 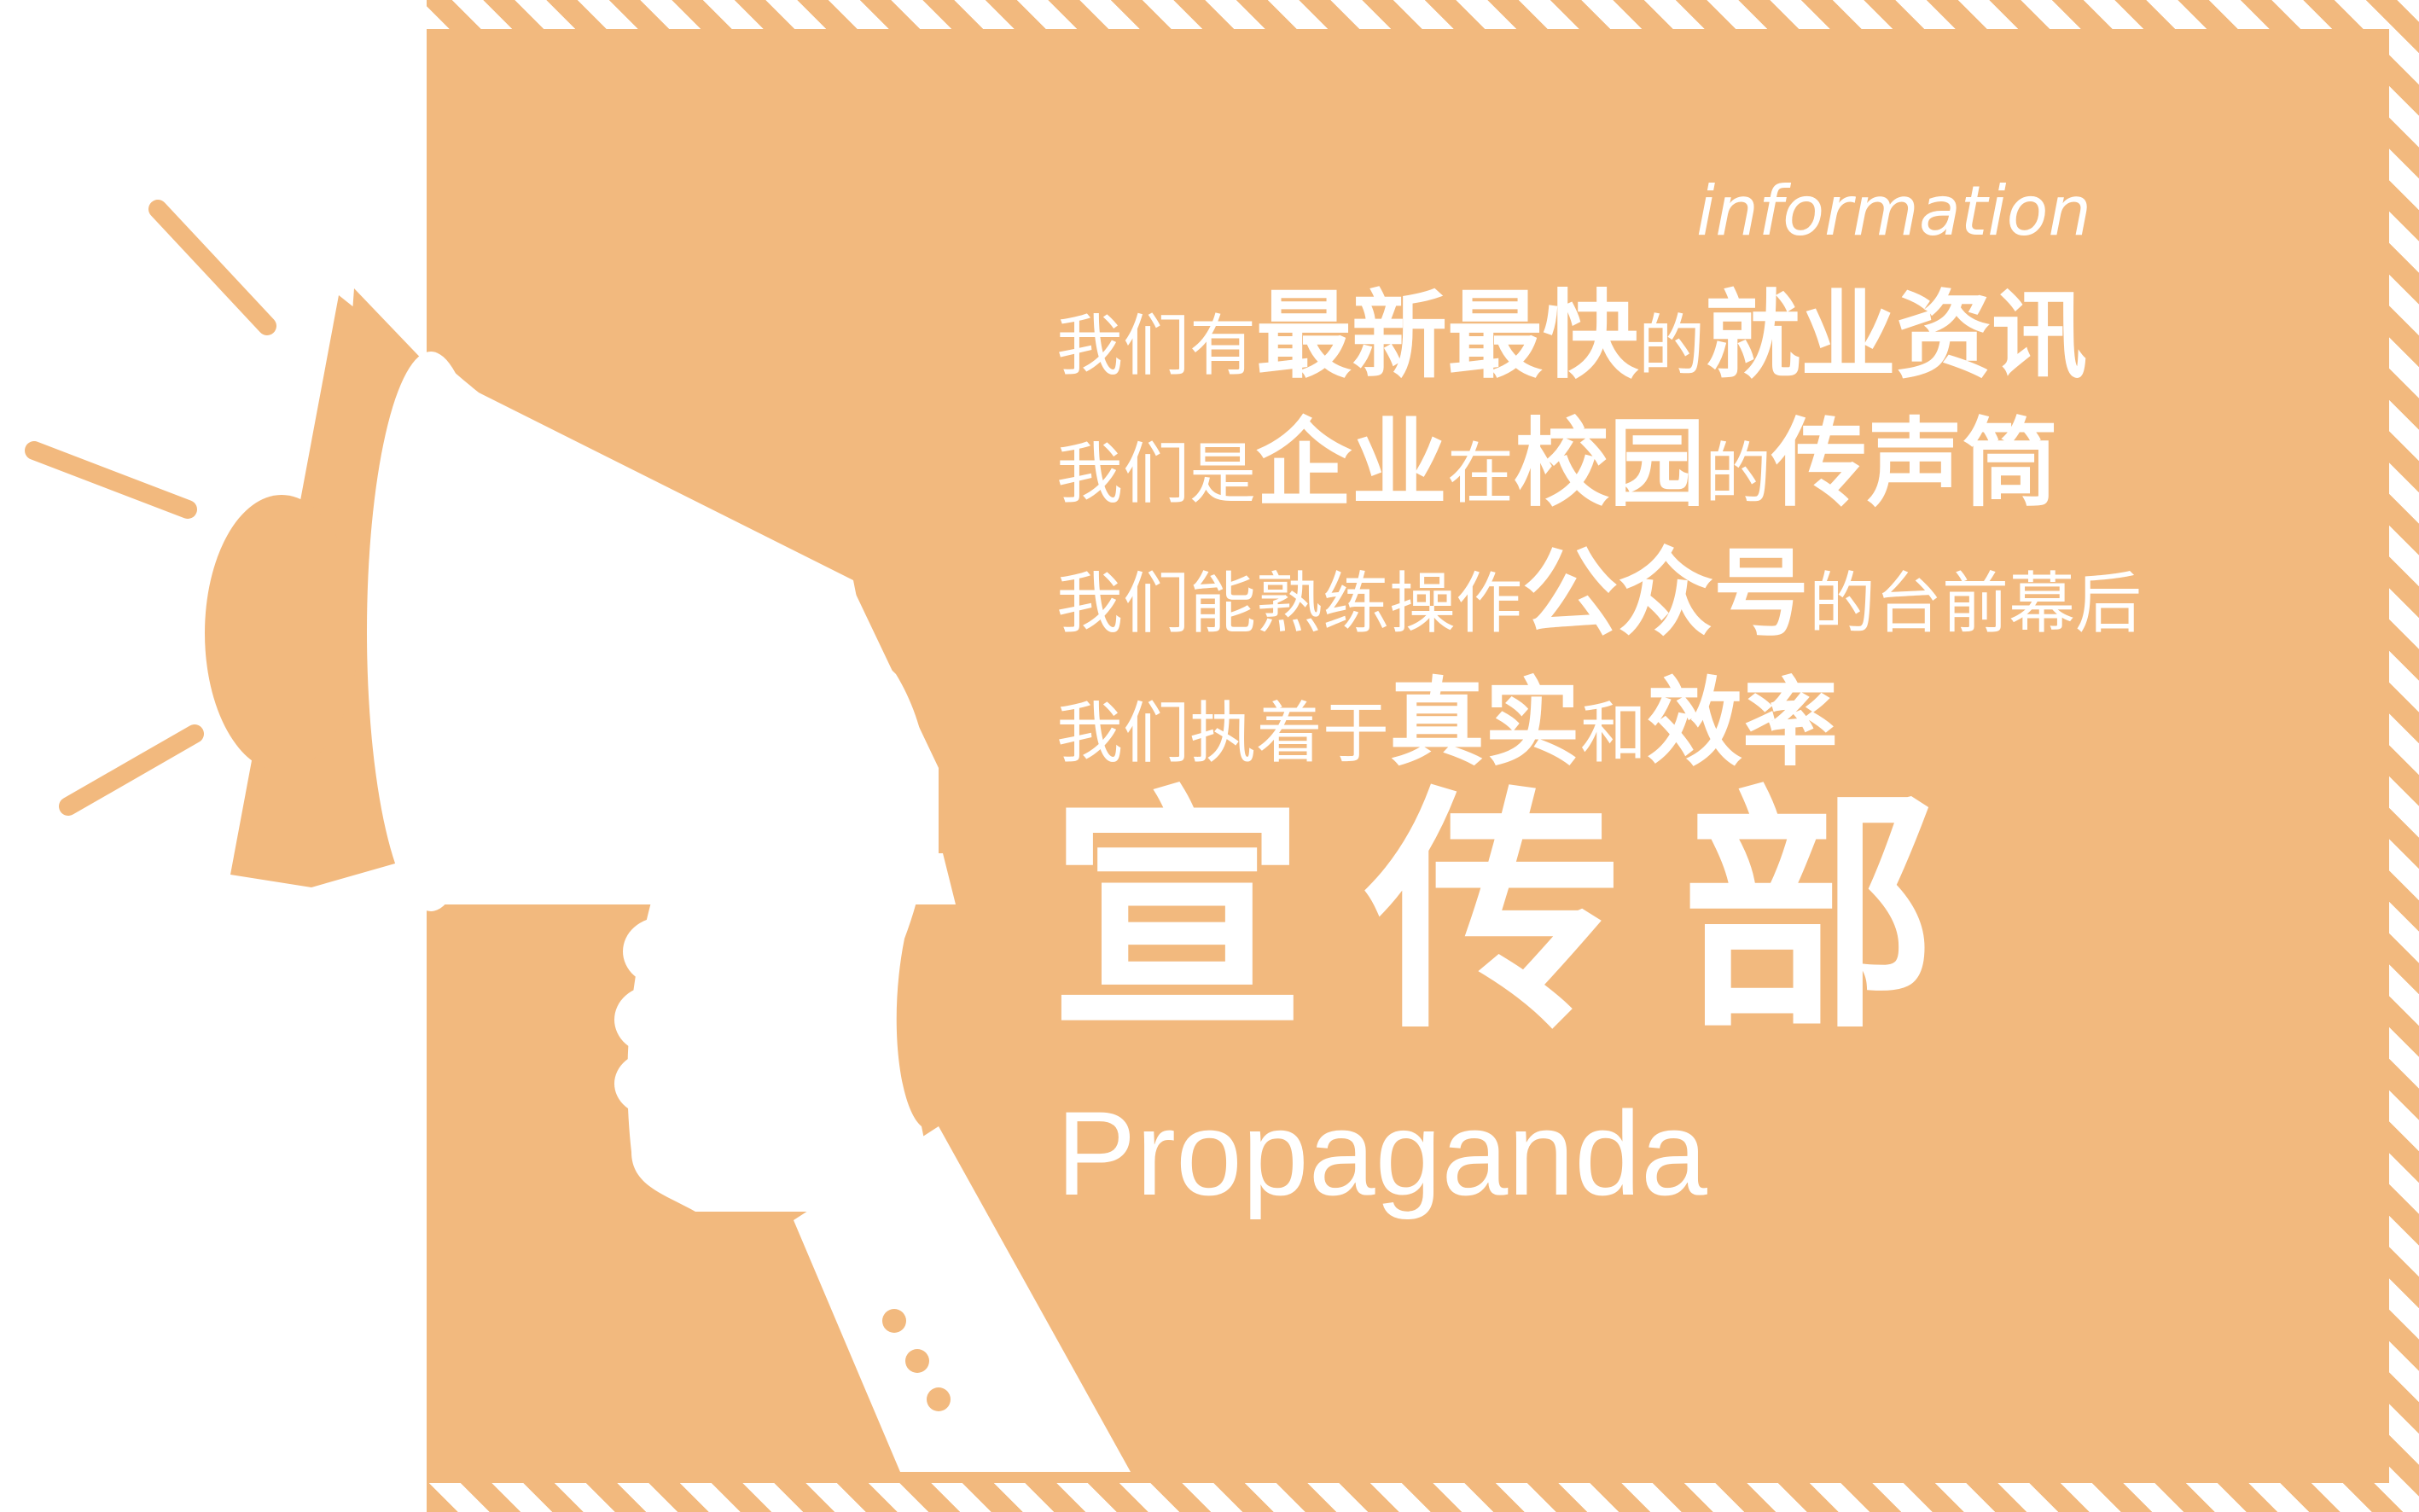 What do you see at coordinates (1976, 604) in the screenshot?
I see `slogan-line-3-part-3: 的台前幕后` at bounding box center [1976, 604].